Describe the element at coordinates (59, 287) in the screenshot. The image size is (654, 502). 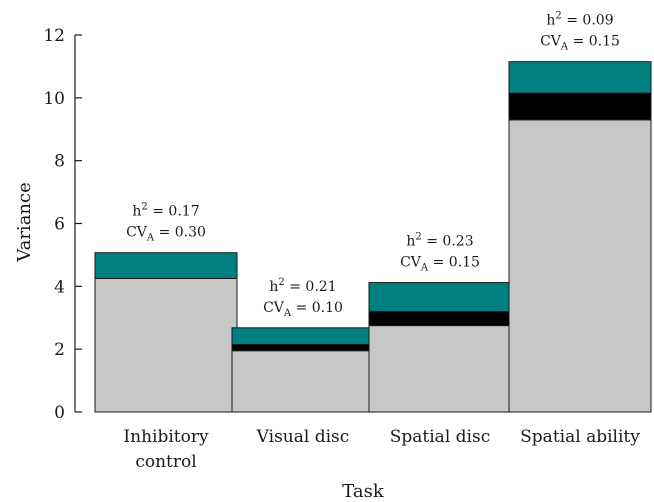
I see `y-tick-label: 4` at that location.